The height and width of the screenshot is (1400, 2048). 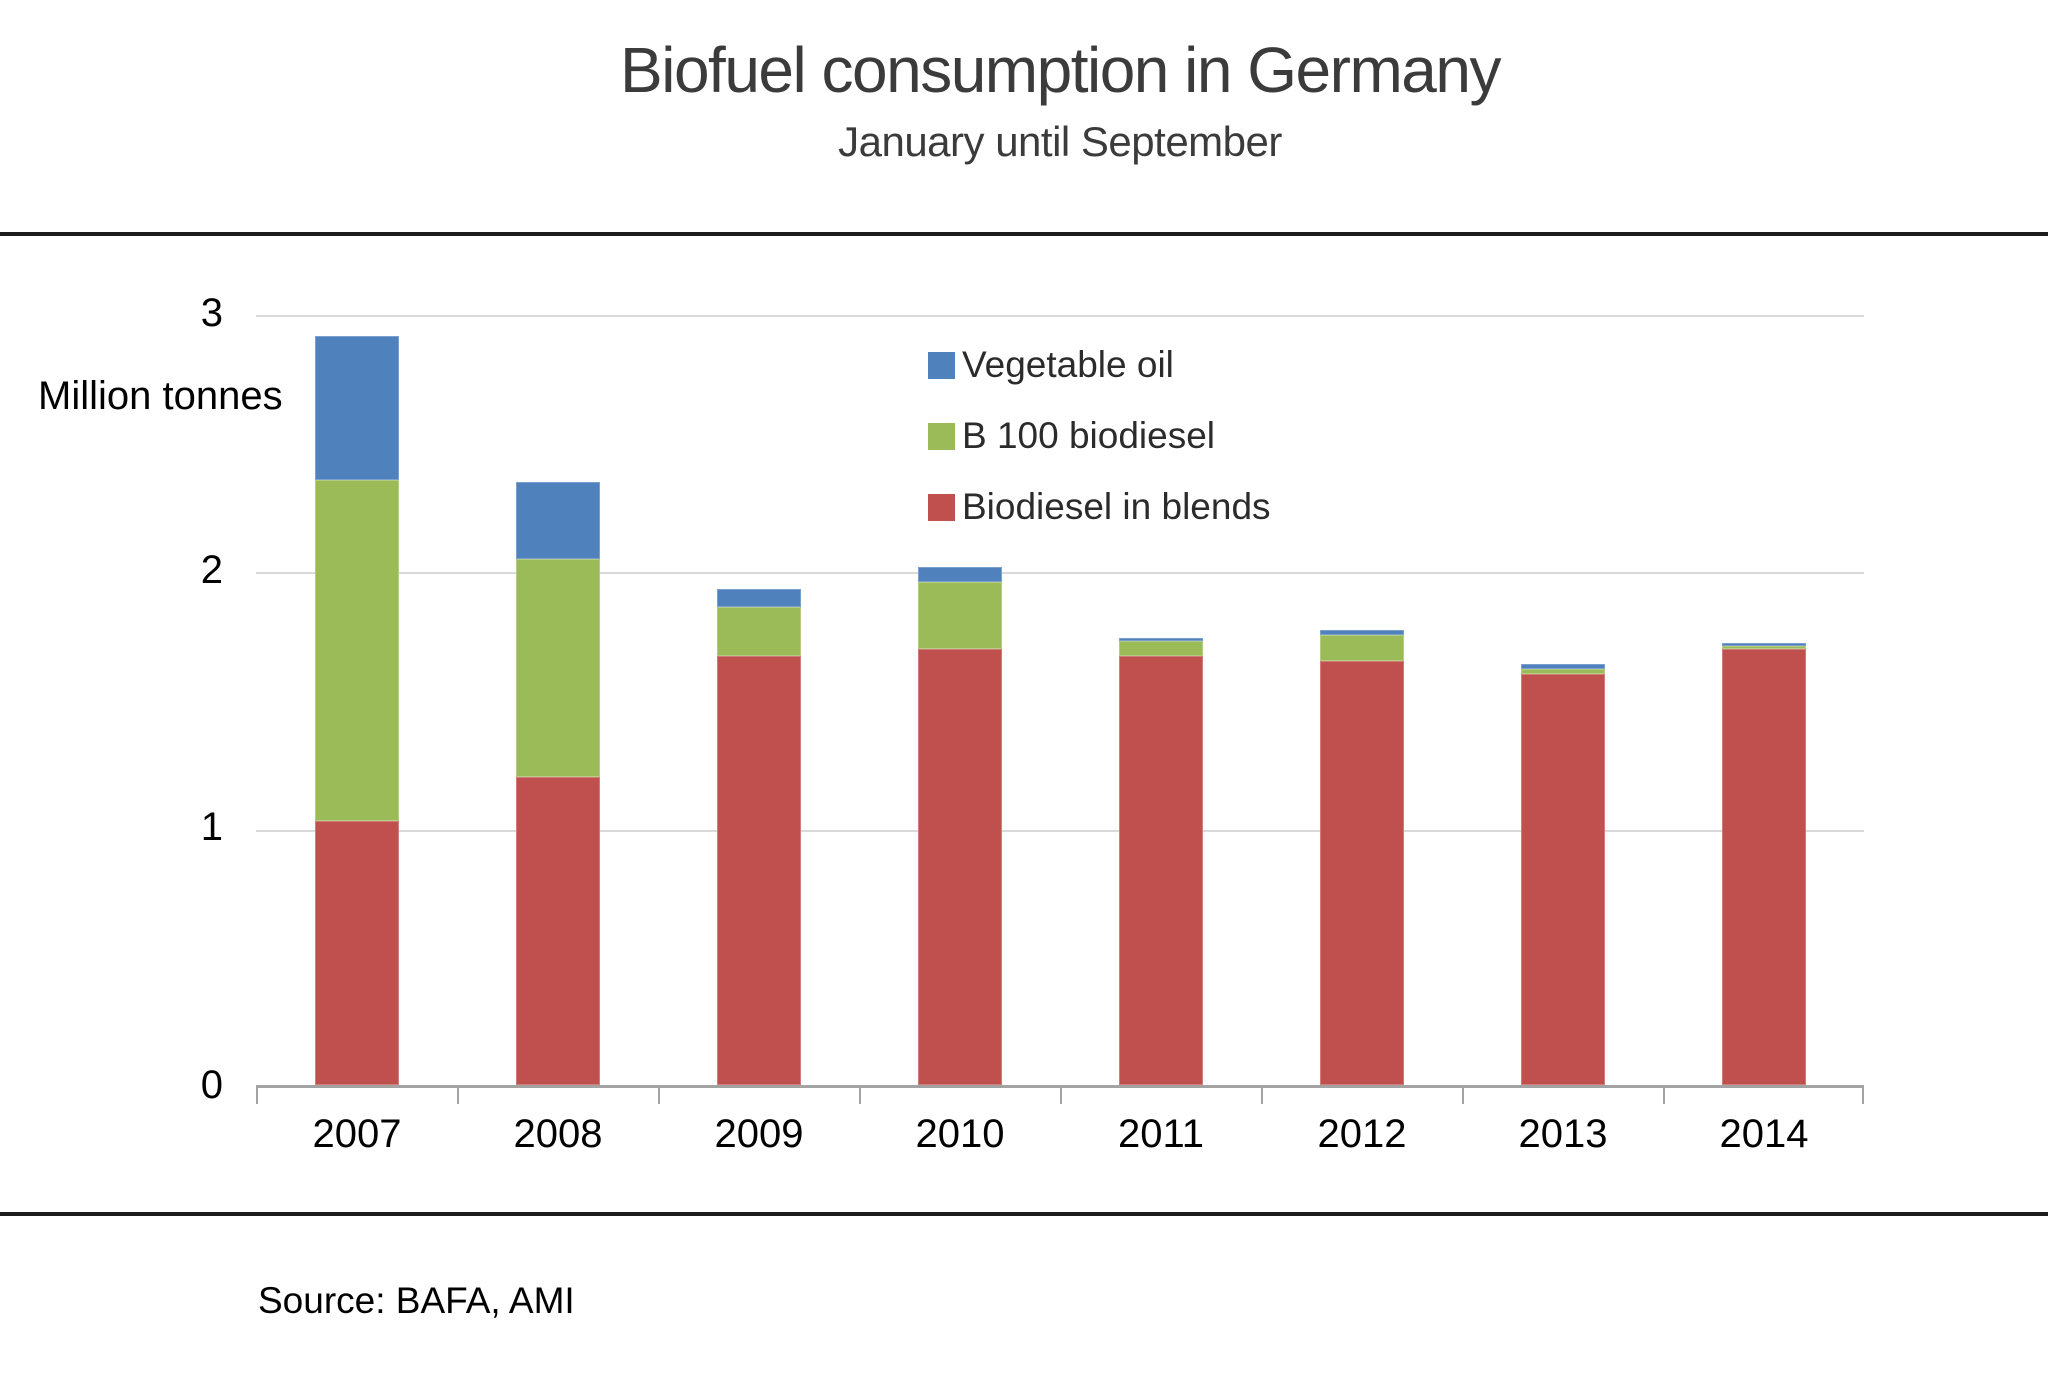 I want to click on top-divider-line, so click(x=1024, y=234).